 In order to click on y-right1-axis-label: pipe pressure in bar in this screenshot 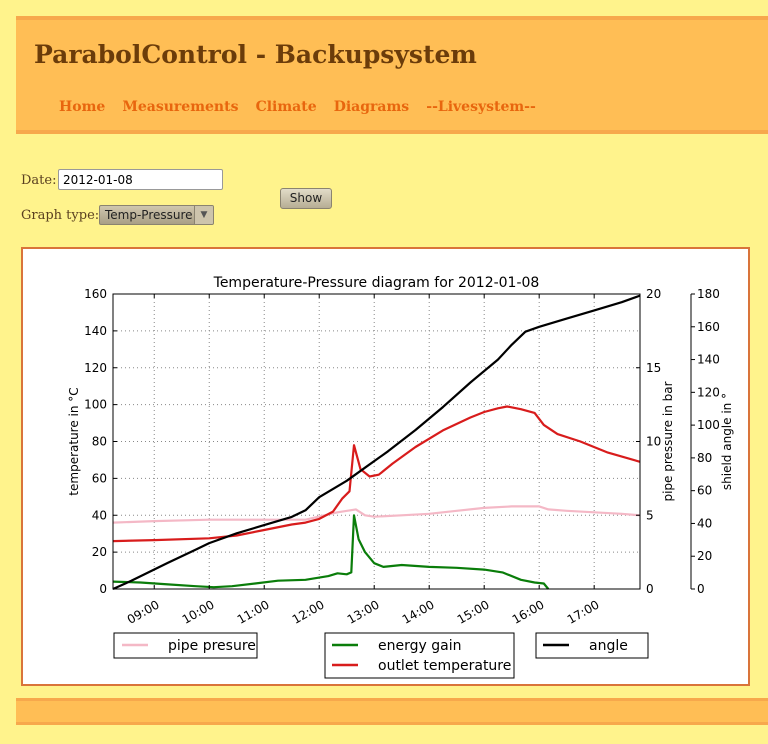, I will do `click(668, 441)`.